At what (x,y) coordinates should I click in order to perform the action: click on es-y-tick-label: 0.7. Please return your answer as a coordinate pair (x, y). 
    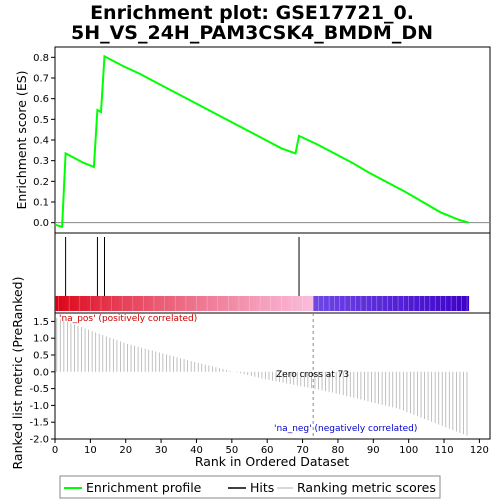
    Looking at the image, I should click on (41, 79).